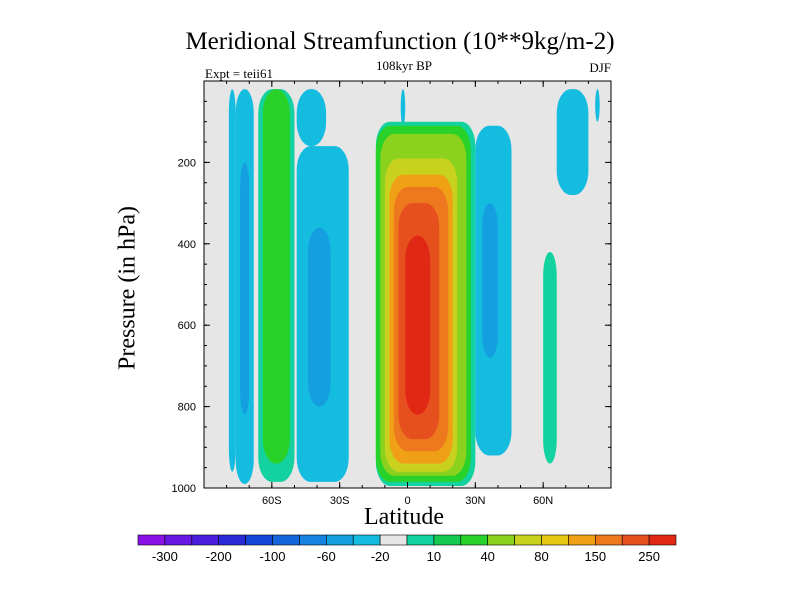 The height and width of the screenshot is (600, 800). What do you see at coordinates (600, 67) in the screenshot?
I see `season-label: DJF` at bounding box center [600, 67].